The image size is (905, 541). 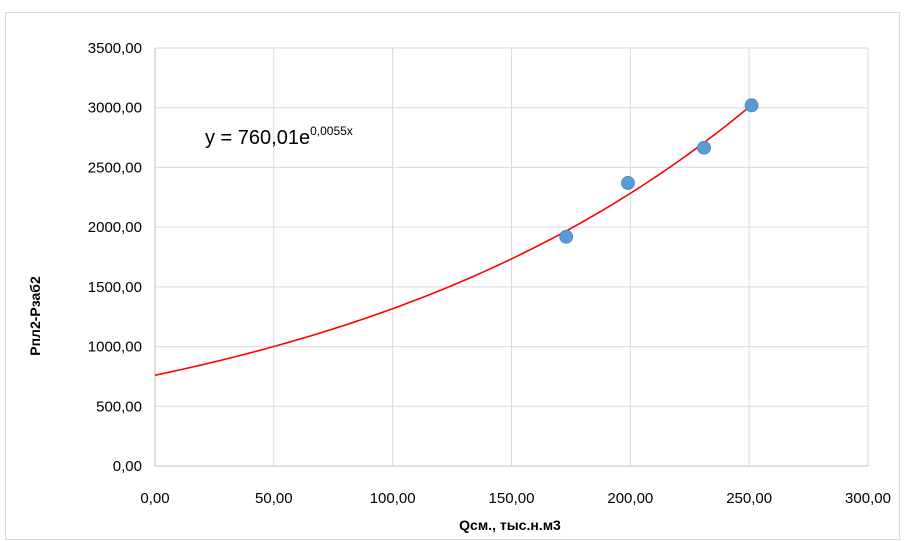 I want to click on data-points, so click(x=659, y=171).